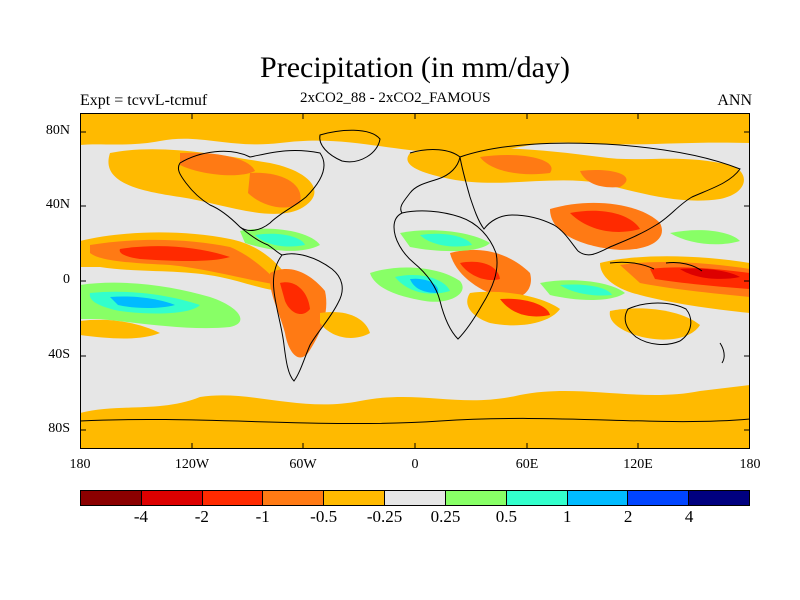  I want to click on central-america-outline, so click(261, 241).